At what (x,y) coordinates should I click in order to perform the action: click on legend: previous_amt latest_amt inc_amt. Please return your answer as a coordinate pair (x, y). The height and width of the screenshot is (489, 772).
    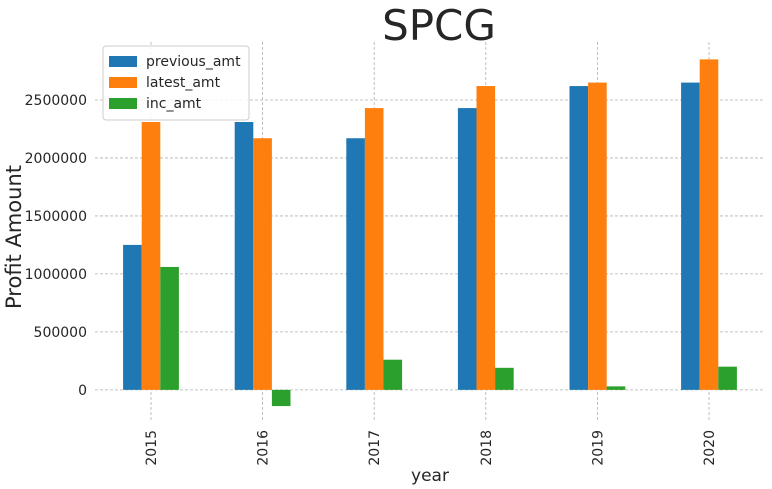
    Looking at the image, I should click on (176, 83).